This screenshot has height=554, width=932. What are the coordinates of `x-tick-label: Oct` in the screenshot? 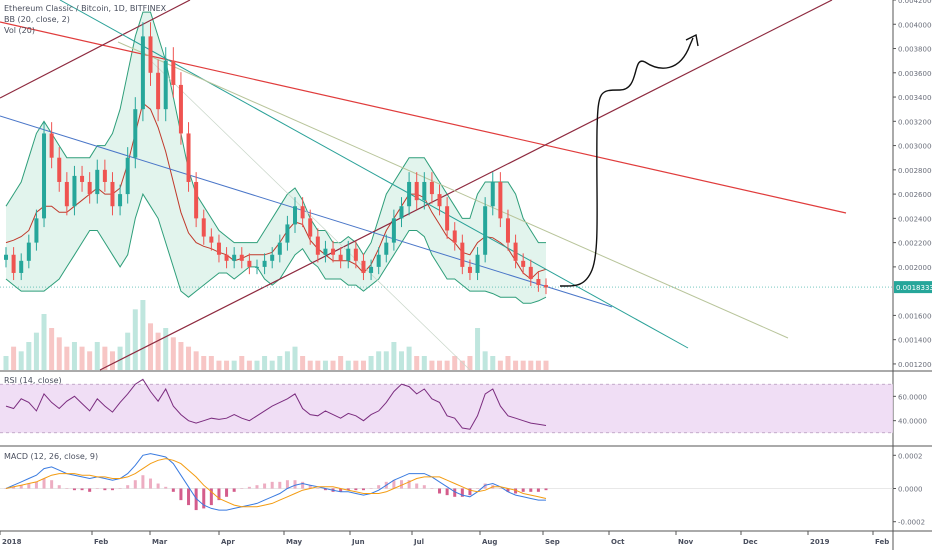 It's located at (618, 542).